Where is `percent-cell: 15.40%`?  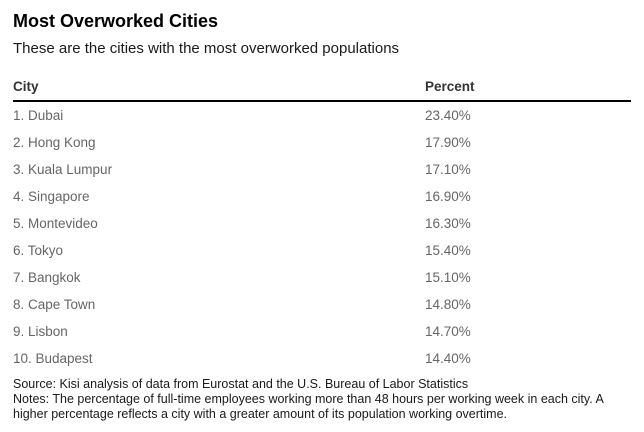 percent-cell: 15.40% is located at coordinates (448, 250).